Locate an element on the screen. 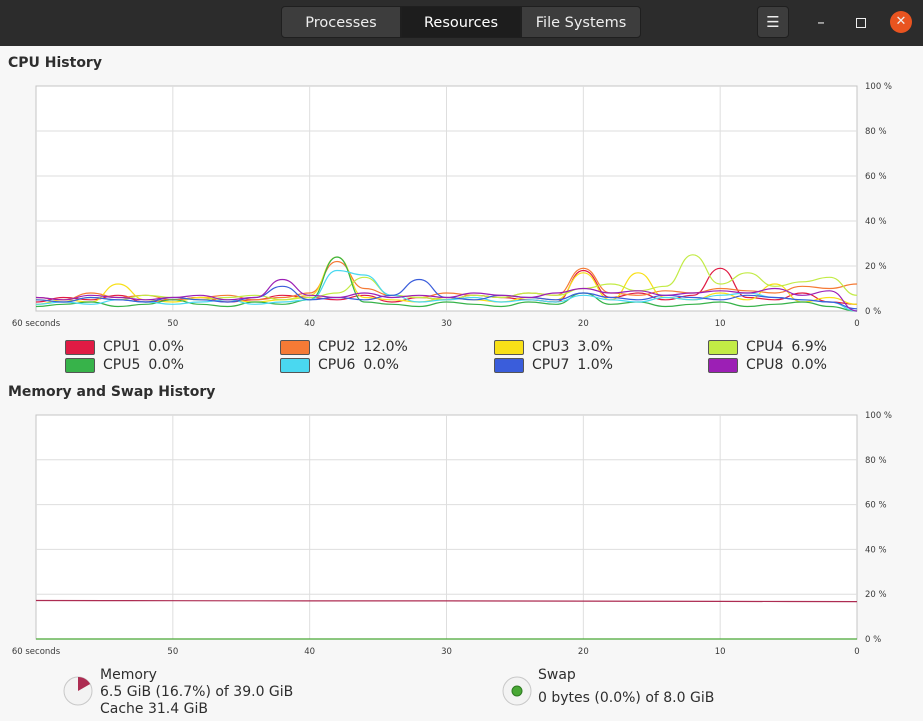  memory-y-tick-label: 20 % is located at coordinates (876, 595).